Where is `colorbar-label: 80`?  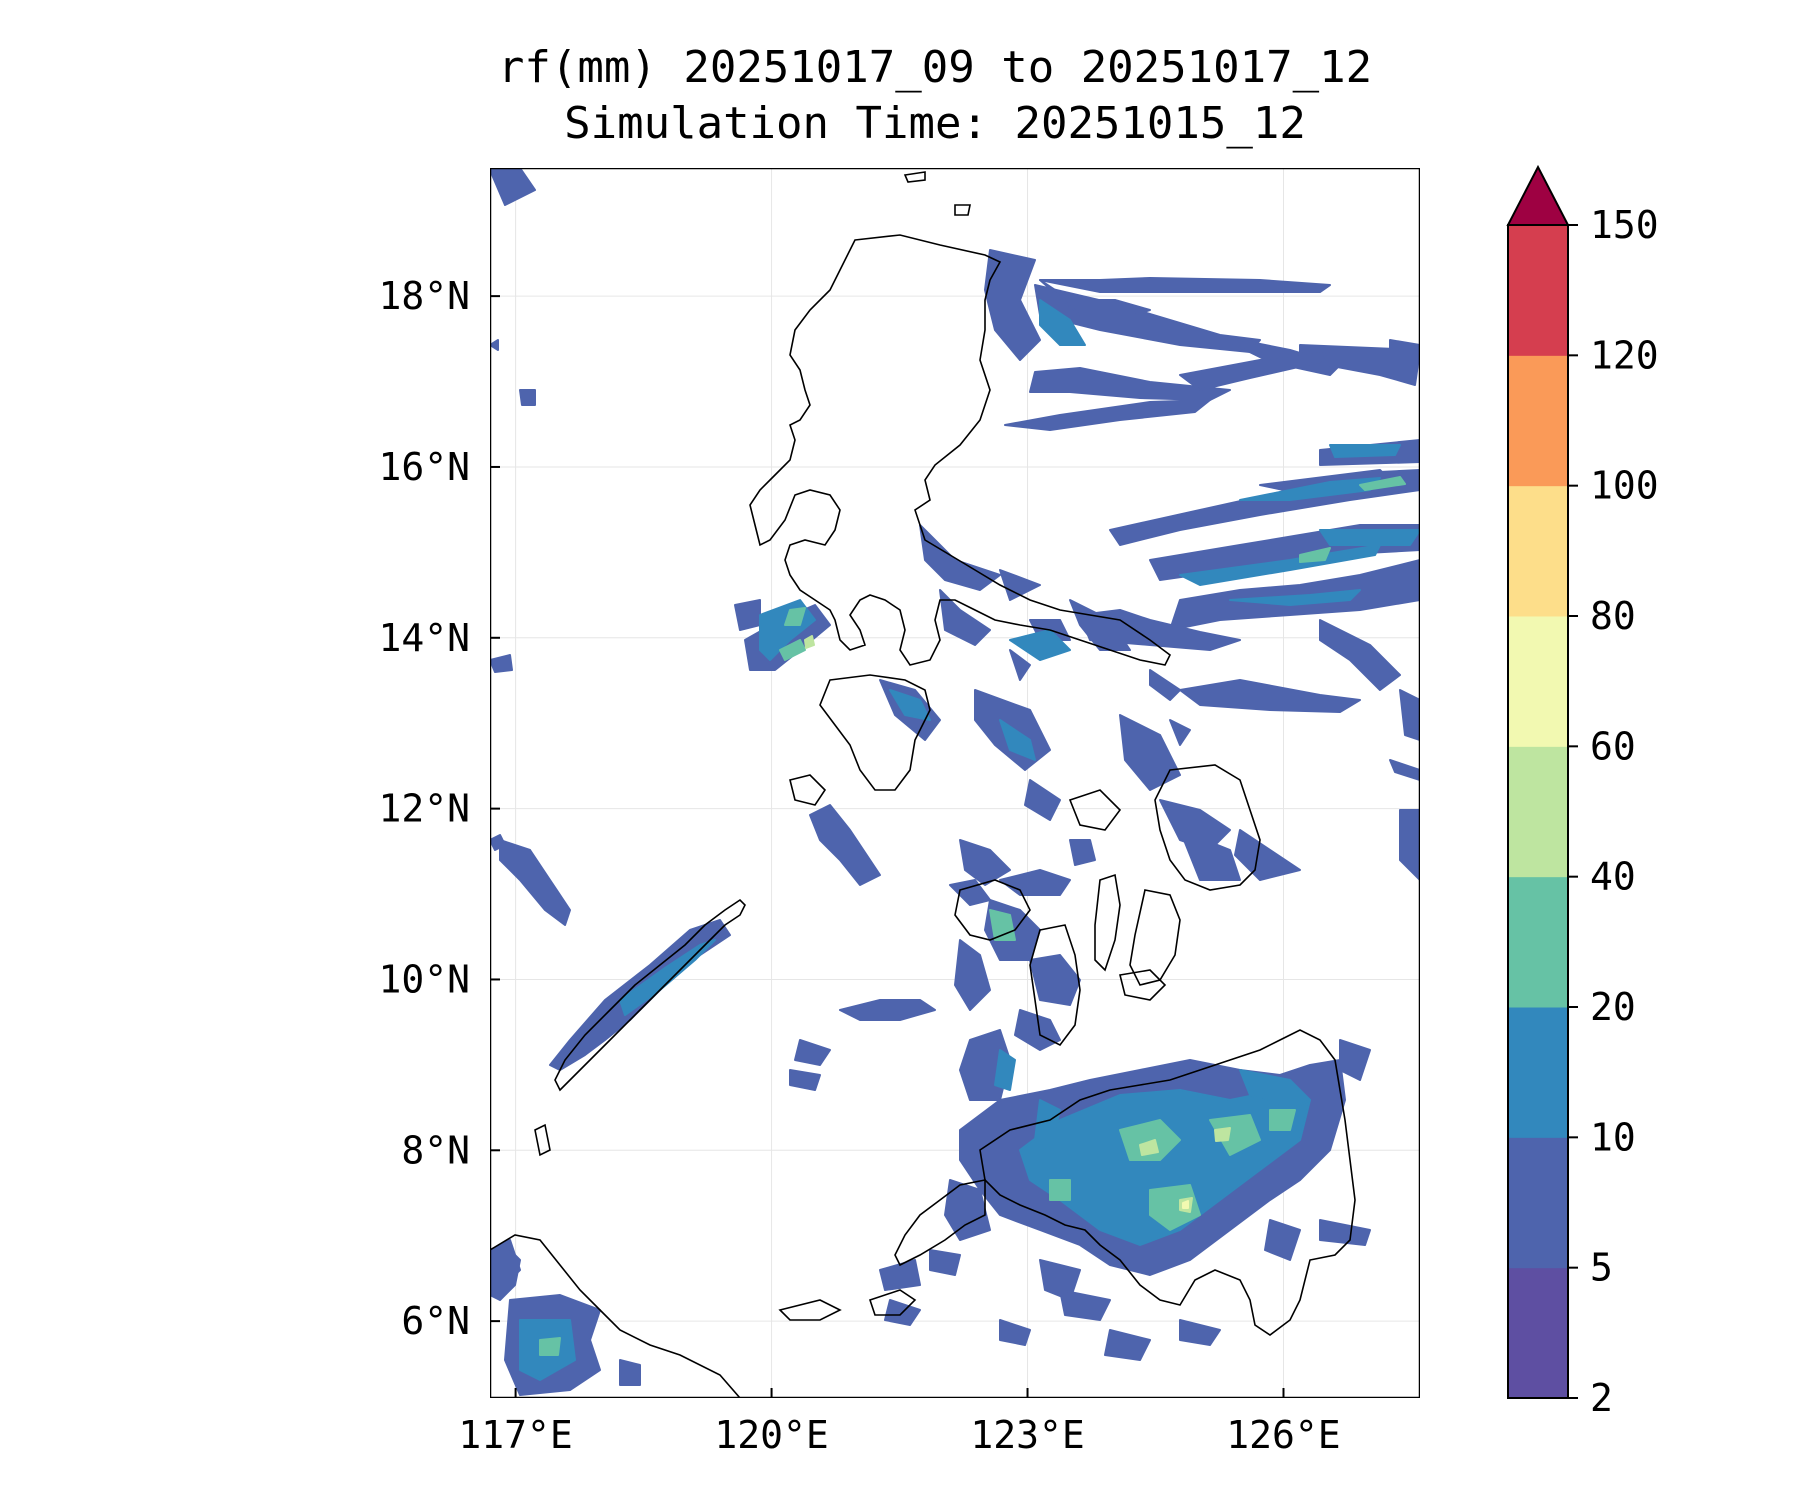
colorbar-label: 80 is located at coordinates (1613, 616).